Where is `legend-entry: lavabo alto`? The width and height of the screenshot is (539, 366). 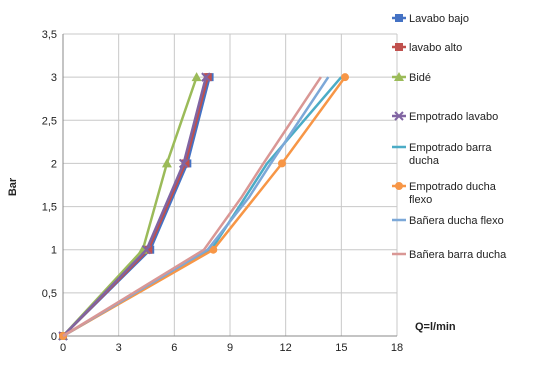
legend-entry: lavabo alto is located at coordinates (427, 48).